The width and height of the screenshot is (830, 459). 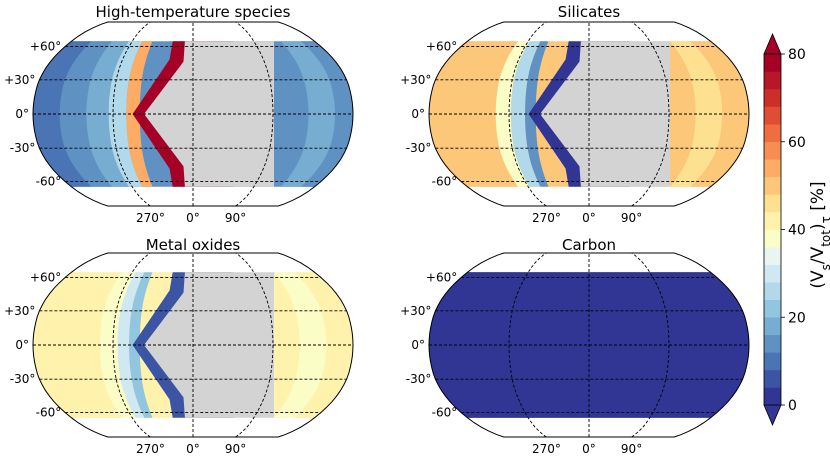 I want to click on colorbar-label: (Vs/Vtot)τ [%], so click(x=819, y=234).